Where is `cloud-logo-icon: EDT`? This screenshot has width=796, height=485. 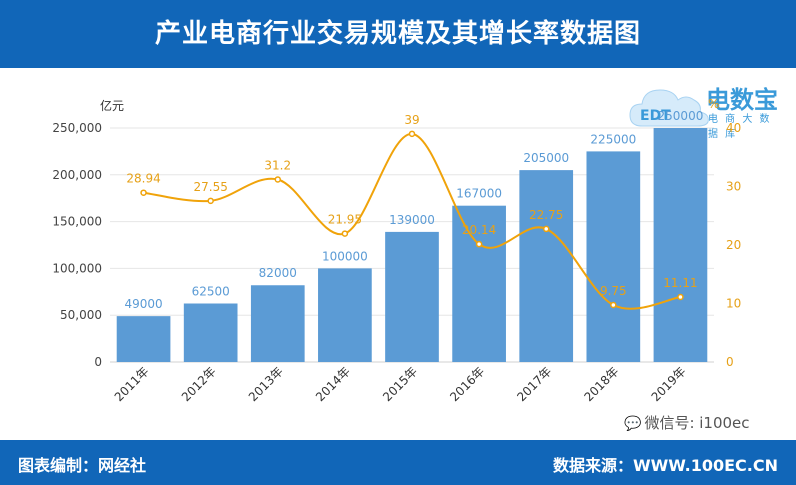
cloud-logo-icon: EDT is located at coordinates (669, 108).